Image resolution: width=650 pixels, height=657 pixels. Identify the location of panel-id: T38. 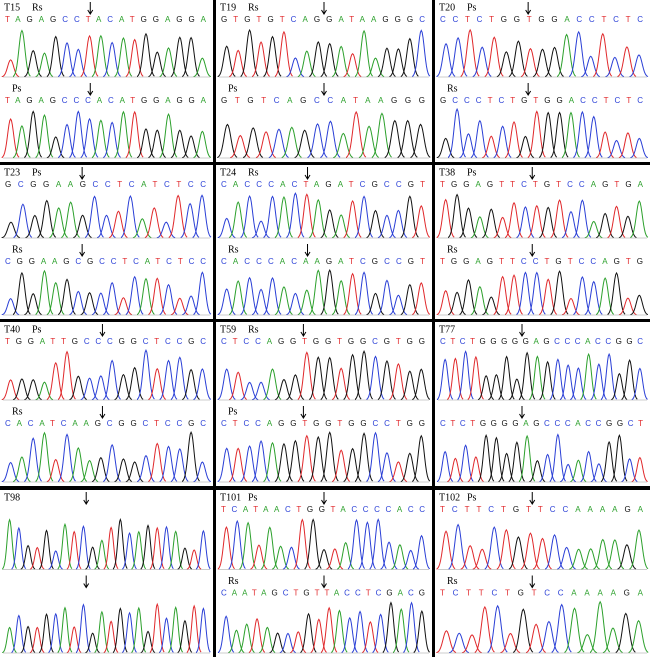
(447, 172).